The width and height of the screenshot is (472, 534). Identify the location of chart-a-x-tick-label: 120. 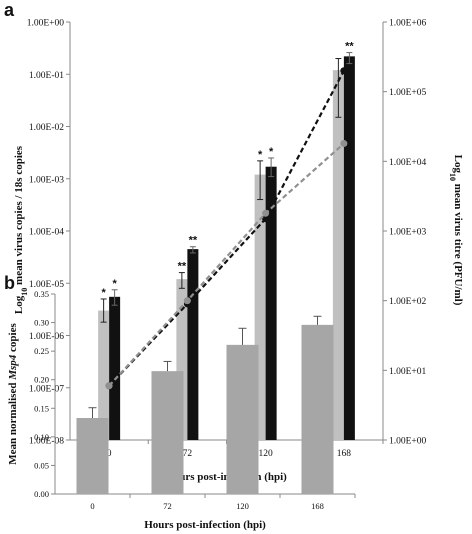
(266, 454).